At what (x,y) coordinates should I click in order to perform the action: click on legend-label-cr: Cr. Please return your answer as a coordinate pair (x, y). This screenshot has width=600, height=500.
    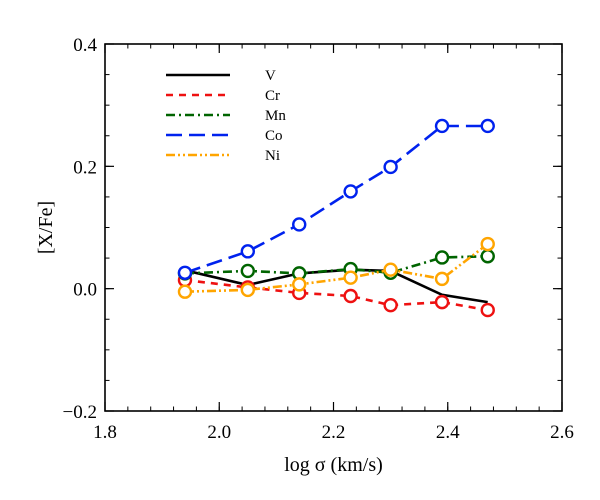
    Looking at the image, I should click on (272, 96).